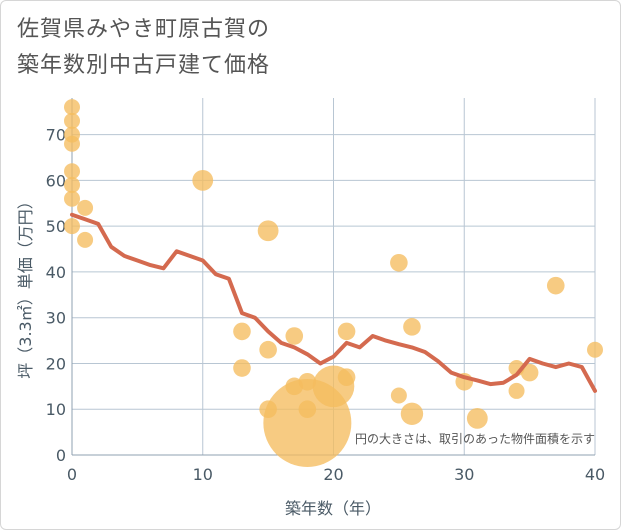  Describe the element at coordinates (333, 508) in the screenshot. I see `x-axis-title: 築年数（年）` at that location.